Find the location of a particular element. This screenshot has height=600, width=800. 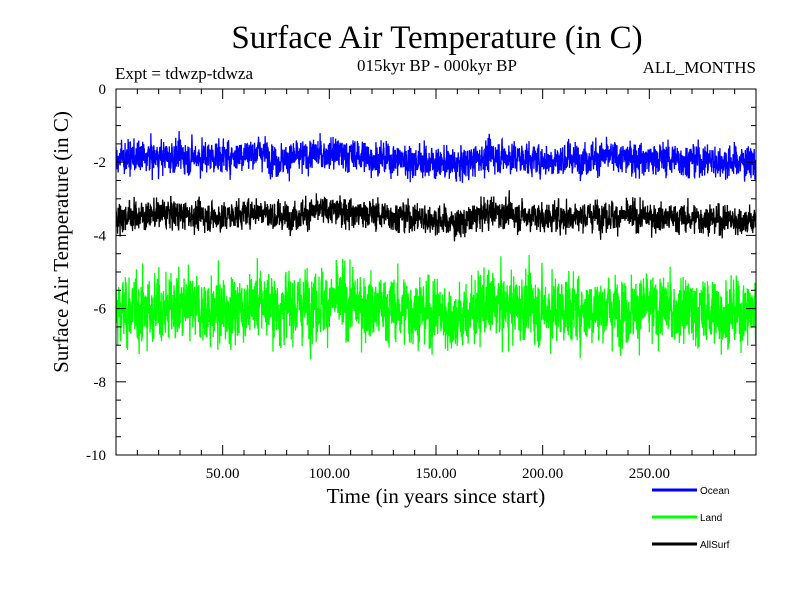

x-tick-label: 200.00 is located at coordinates (542, 474).